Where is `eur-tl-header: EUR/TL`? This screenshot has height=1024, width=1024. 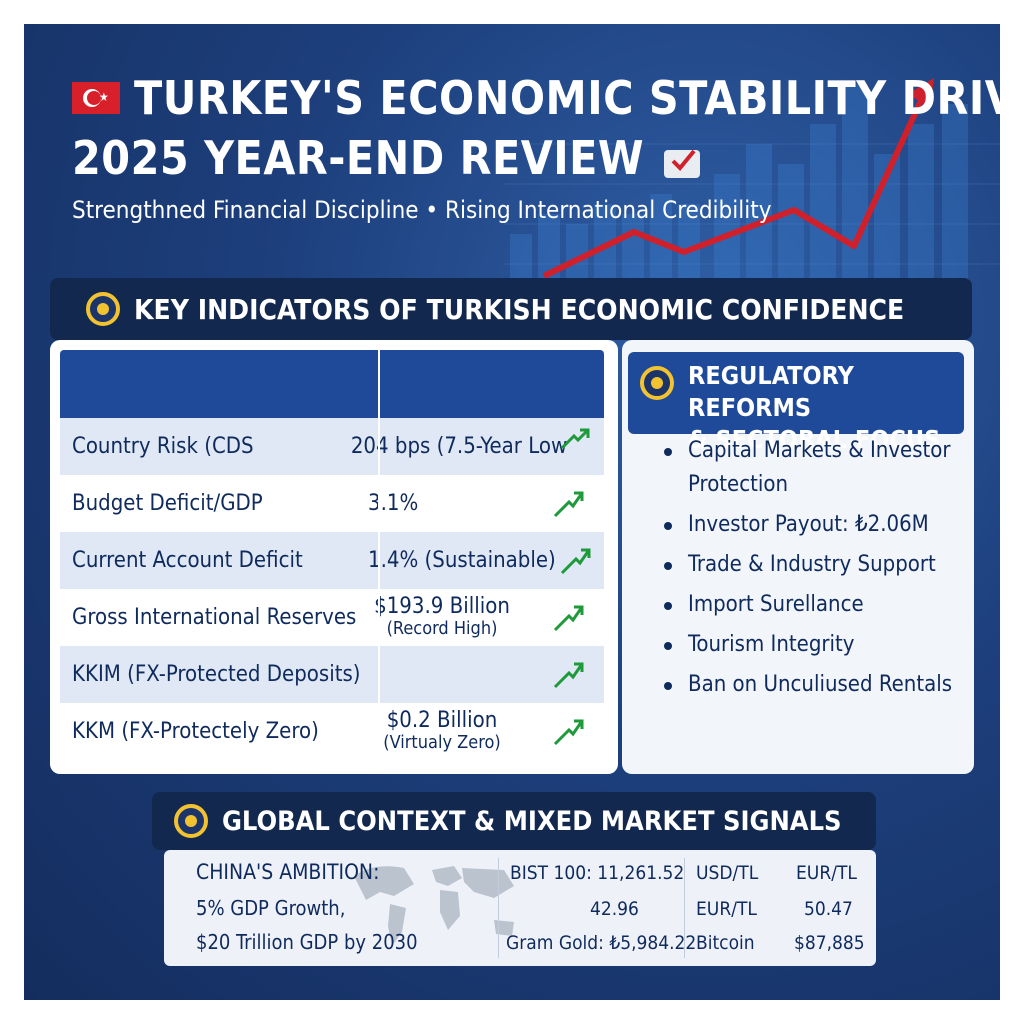 eur-tl-header: EUR/TL is located at coordinates (826, 873).